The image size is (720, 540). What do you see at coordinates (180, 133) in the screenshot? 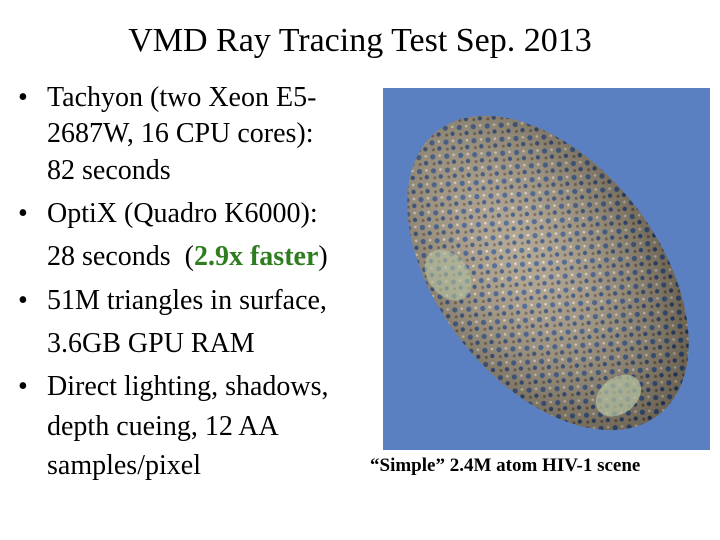
I see `bullet-line: 2687W, 16 CPU cores):` at bounding box center [180, 133].